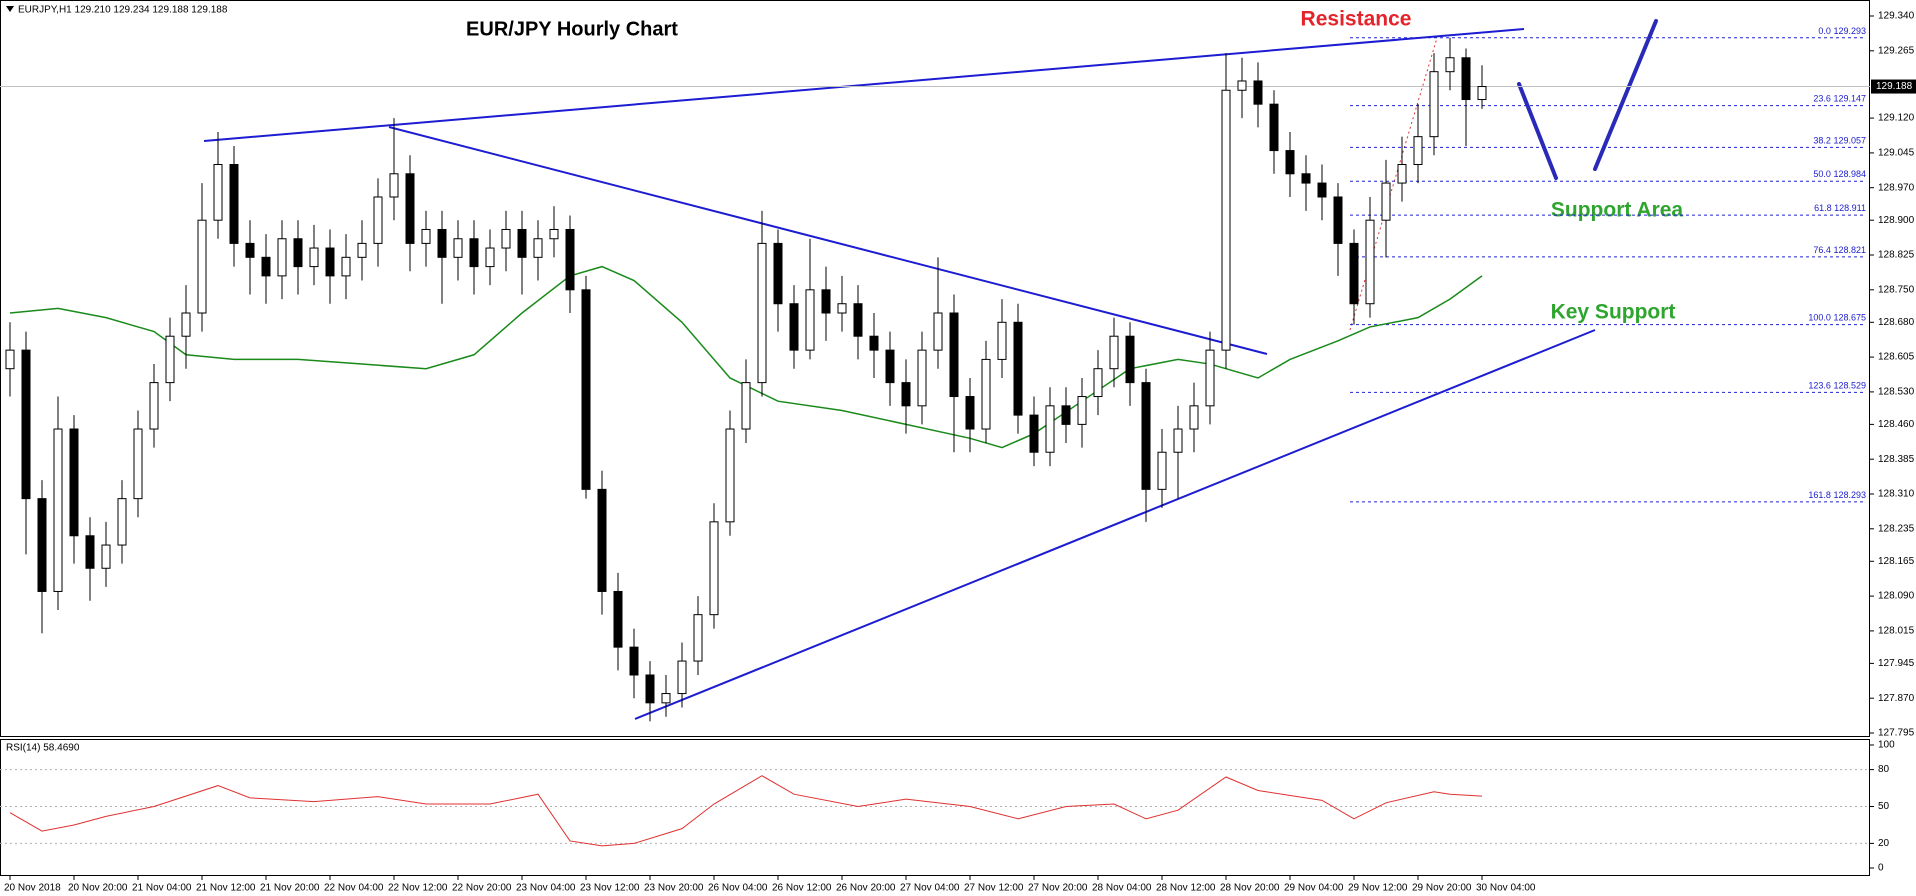  I want to click on x-tick-label: 21 Nov 12:00, so click(226, 888).